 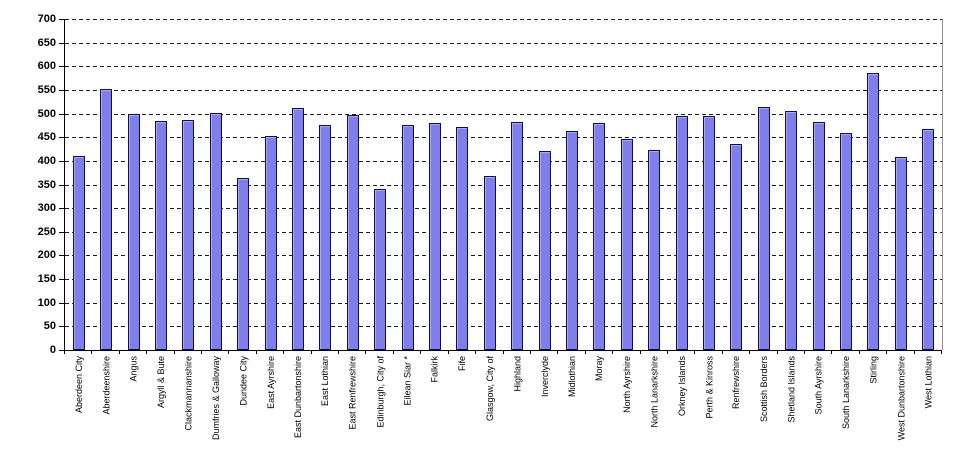 What do you see at coordinates (325, 381) in the screenshot?
I see `x-axis-category-label: East Lothian` at bounding box center [325, 381].